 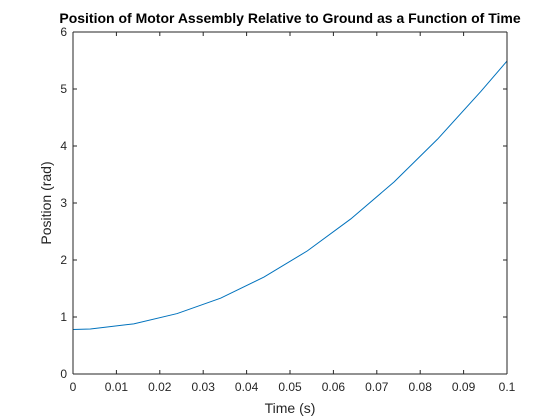 I want to click on x-tick-label: 0.02, so click(x=160, y=387).